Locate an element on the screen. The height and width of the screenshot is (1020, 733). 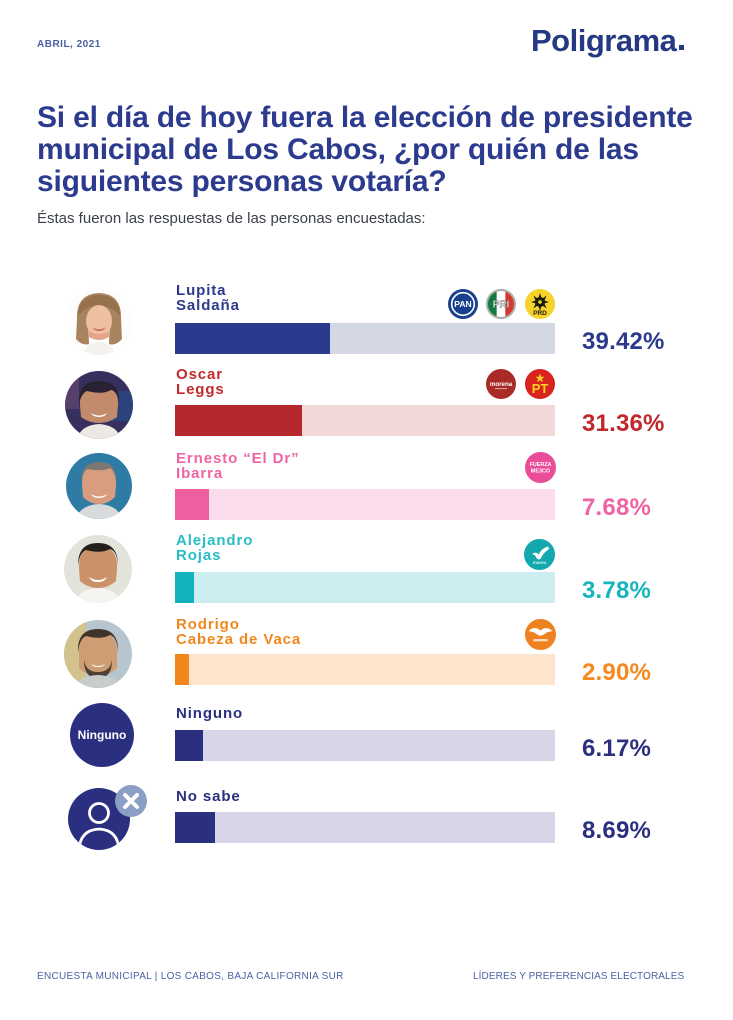
svg-text: PRI is located at coordinates (501, 305).